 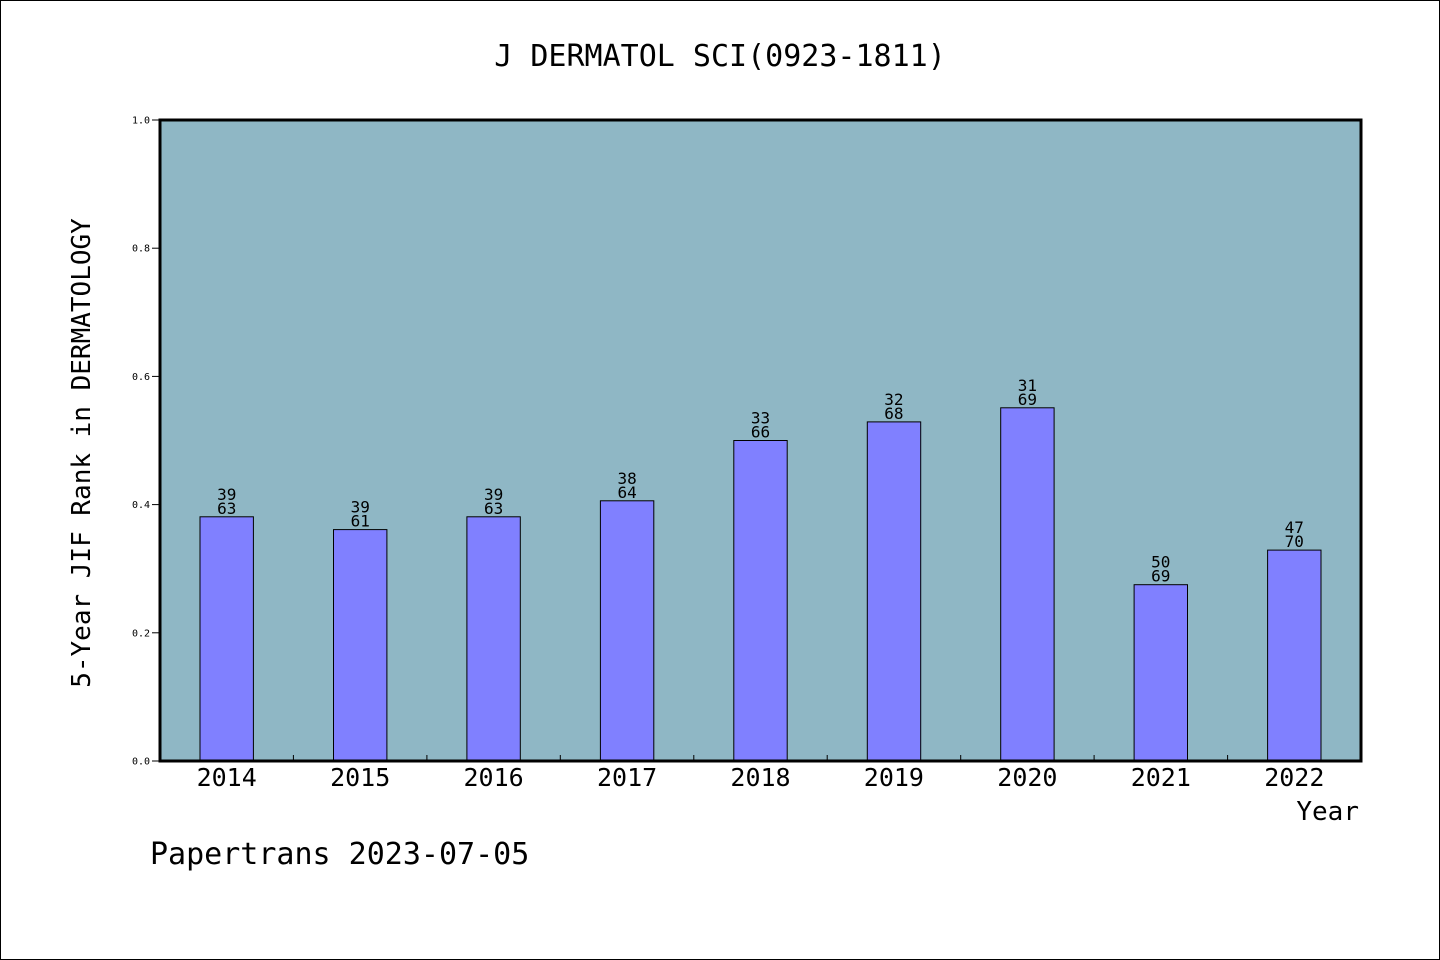 I want to click on y-tick-label-1.0: 1.0, so click(x=141, y=121).